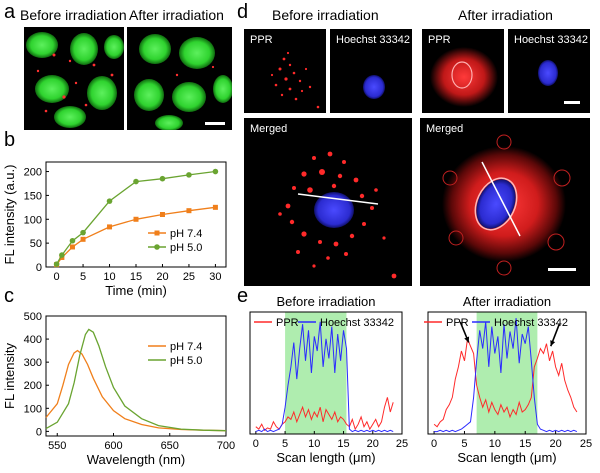 The width and height of the screenshot is (600, 473). I want to click on panel-d-after-ppr-image: PPR, so click(463, 71).